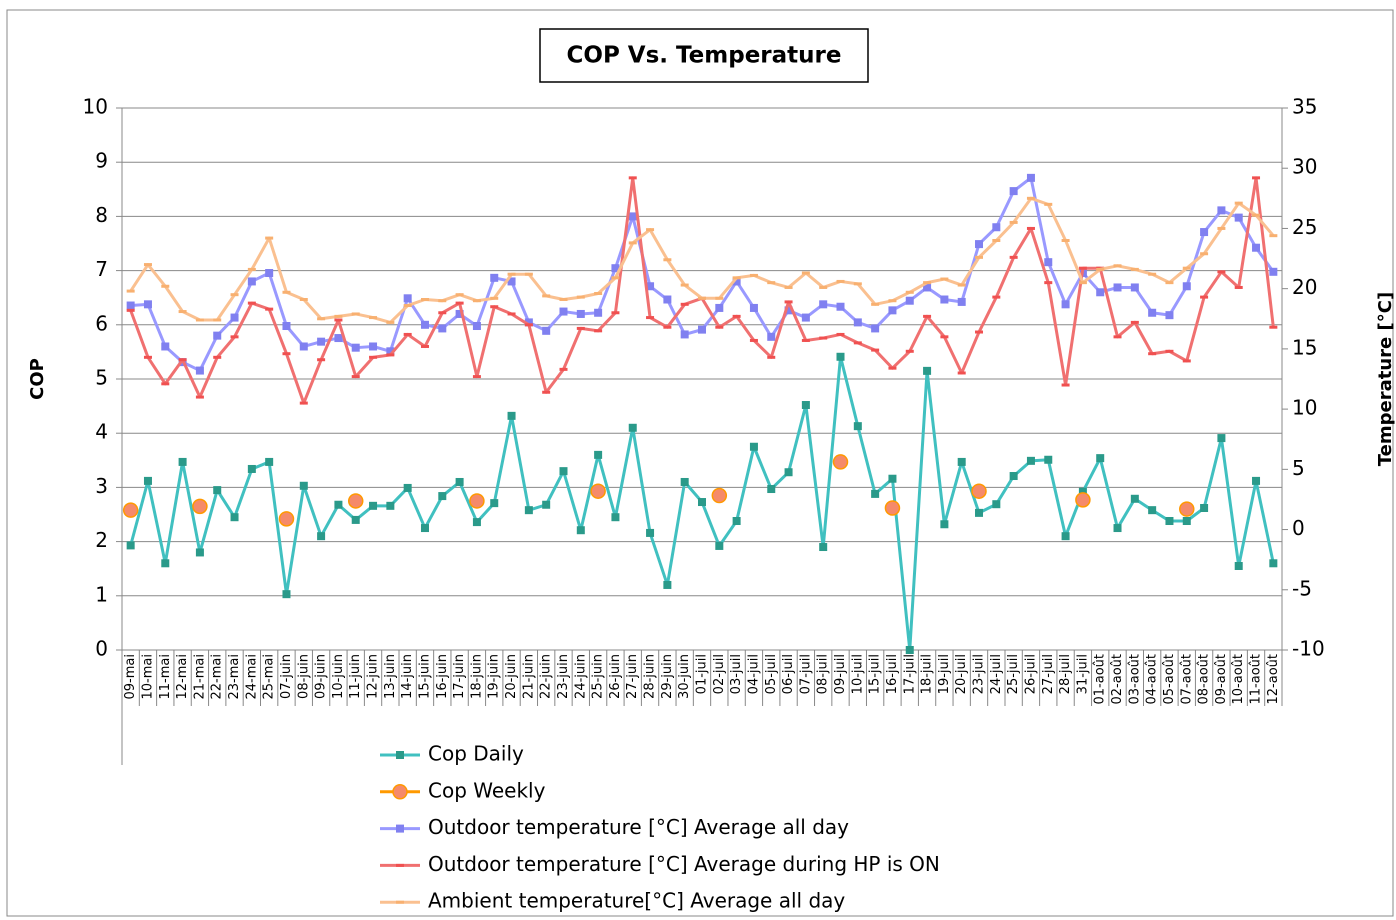  What do you see at coordinates (771, 674) in the screenshot?
I see `x-tick-label: 05-juil` at bounding box center [771, 674].